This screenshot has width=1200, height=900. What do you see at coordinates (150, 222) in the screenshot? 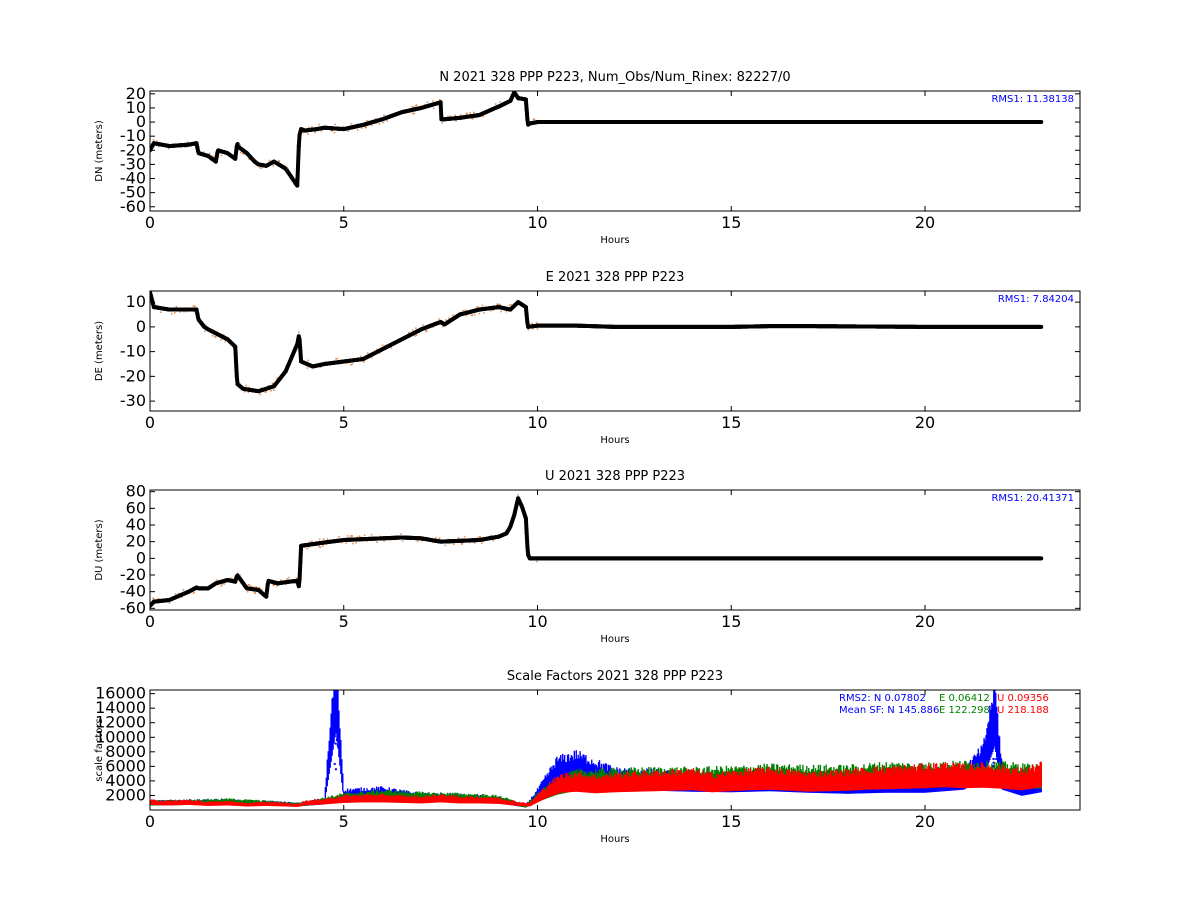
I see `x-tick-label: 0` at bounding box center [150, 222].